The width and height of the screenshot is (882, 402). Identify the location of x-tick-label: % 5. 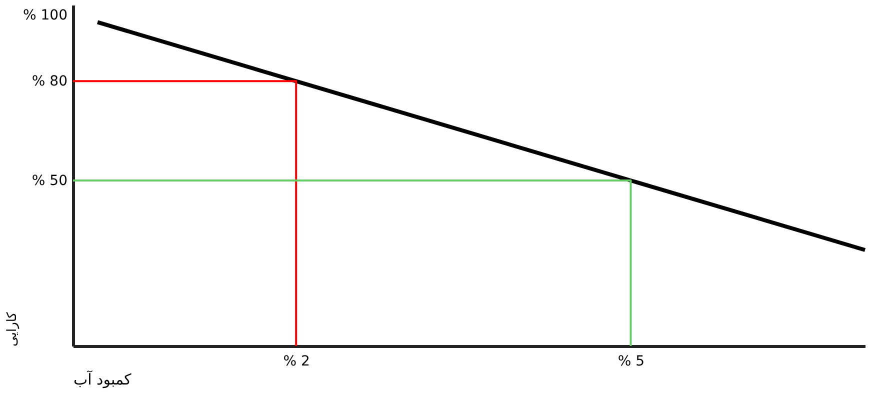
(631, 362).